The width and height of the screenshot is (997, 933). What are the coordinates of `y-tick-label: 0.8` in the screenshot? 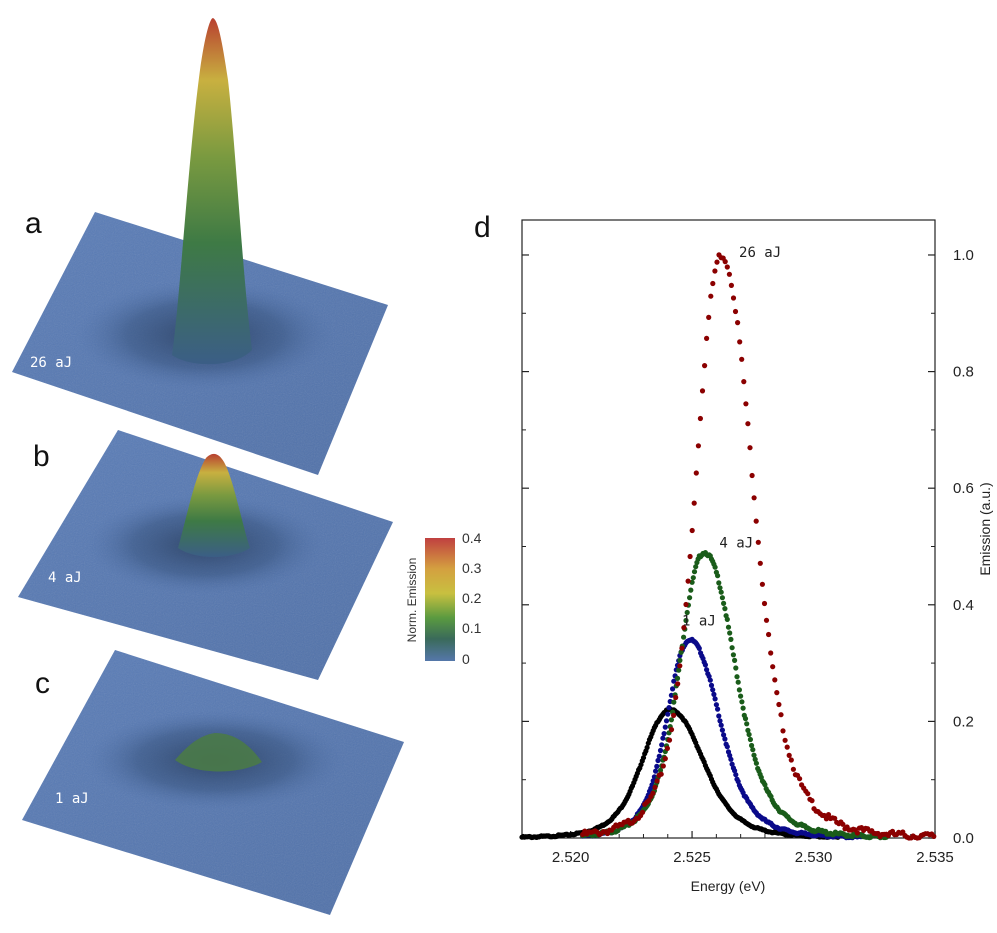 It's located at (963, 372).